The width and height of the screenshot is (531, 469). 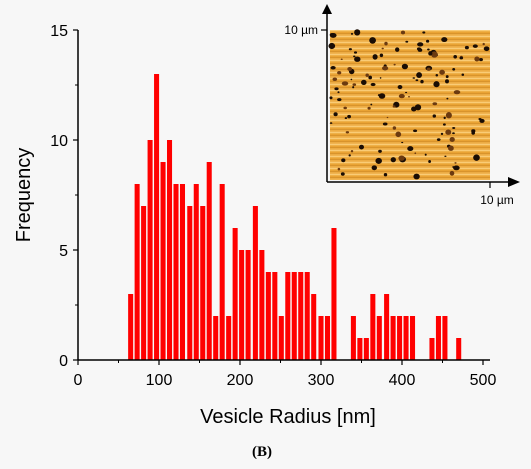 I want to click on afm-particles, so click(x=409, y=104).